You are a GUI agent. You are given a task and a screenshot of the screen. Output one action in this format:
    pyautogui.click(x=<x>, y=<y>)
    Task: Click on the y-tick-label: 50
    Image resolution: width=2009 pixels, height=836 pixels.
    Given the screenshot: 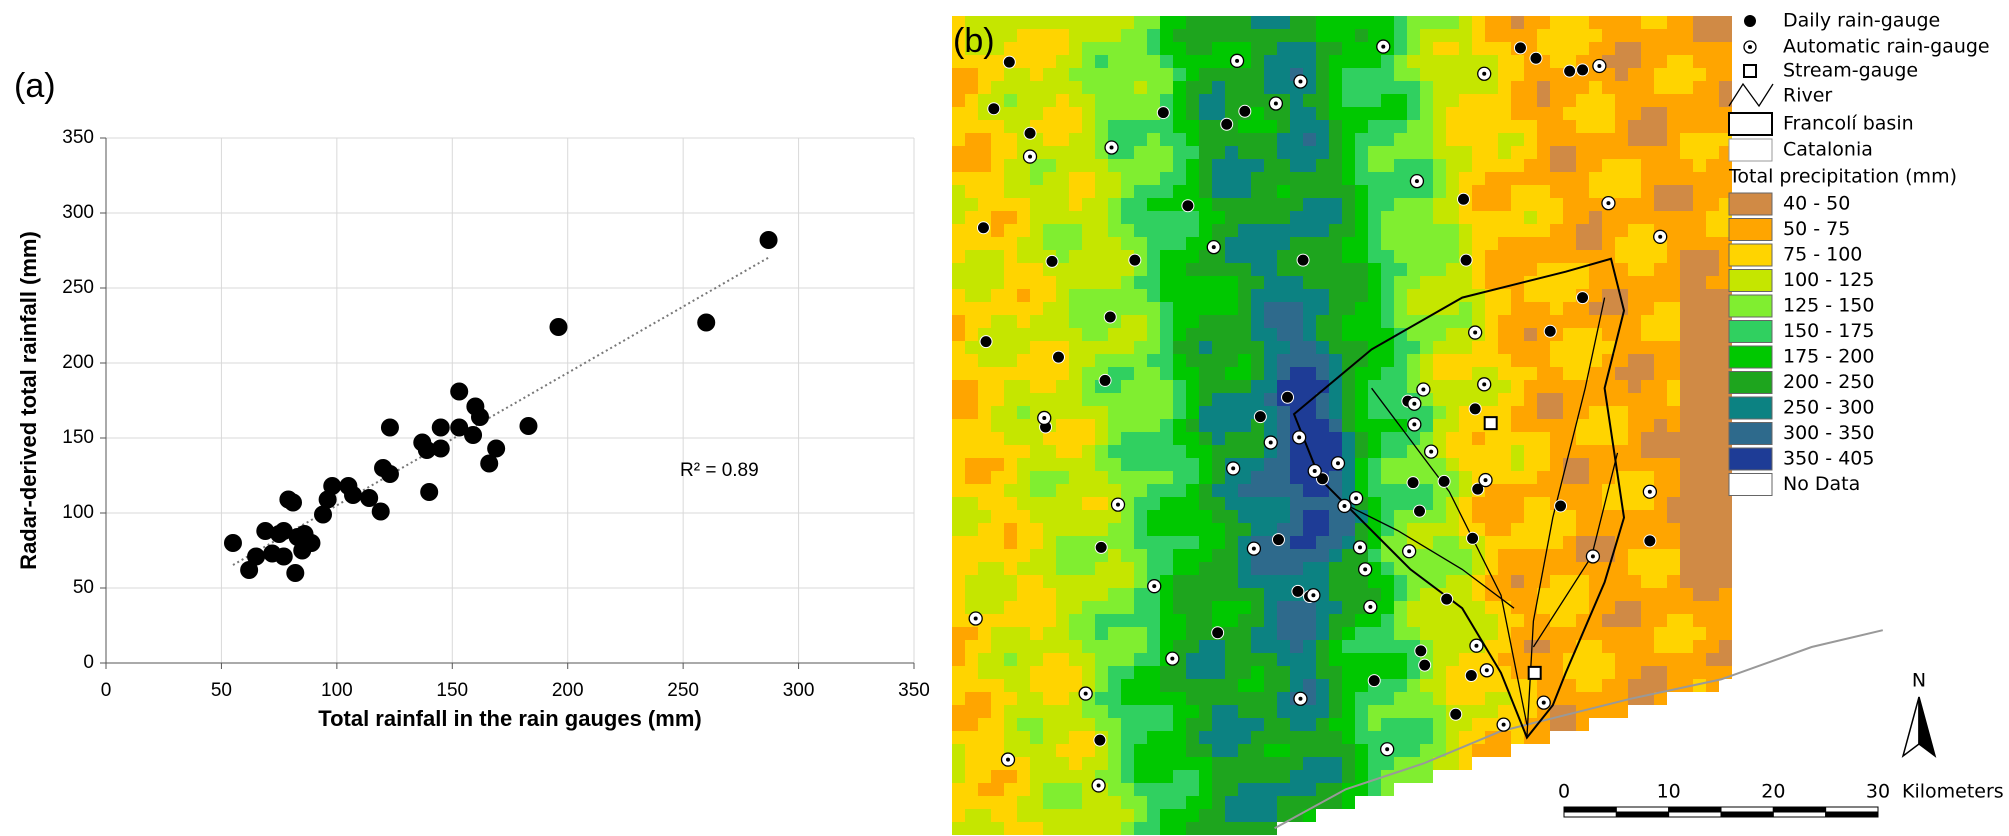 What is the action you would take?
    pyautogui.click(x=83, y=587)
    